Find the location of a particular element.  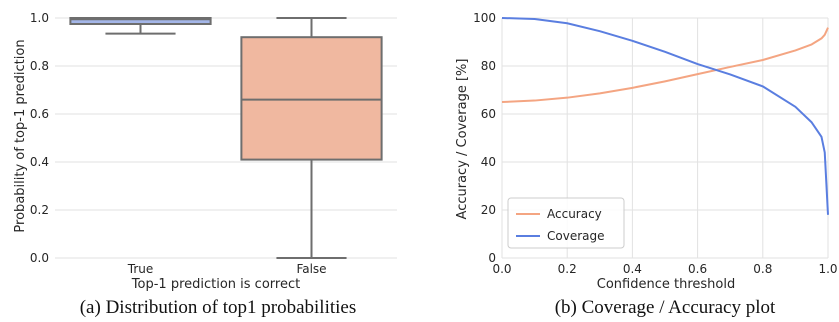

line-x-tick-label: 0.6 is located at coordinates (697, 269).